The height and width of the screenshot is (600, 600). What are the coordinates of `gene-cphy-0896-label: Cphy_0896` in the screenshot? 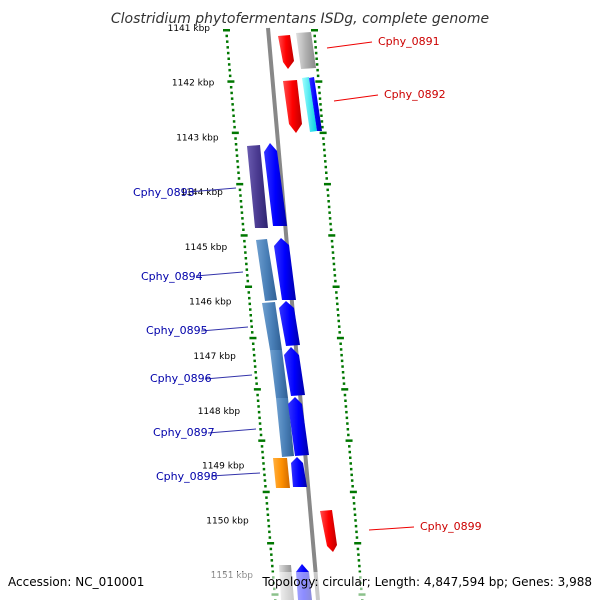 It's located at (181, 378).